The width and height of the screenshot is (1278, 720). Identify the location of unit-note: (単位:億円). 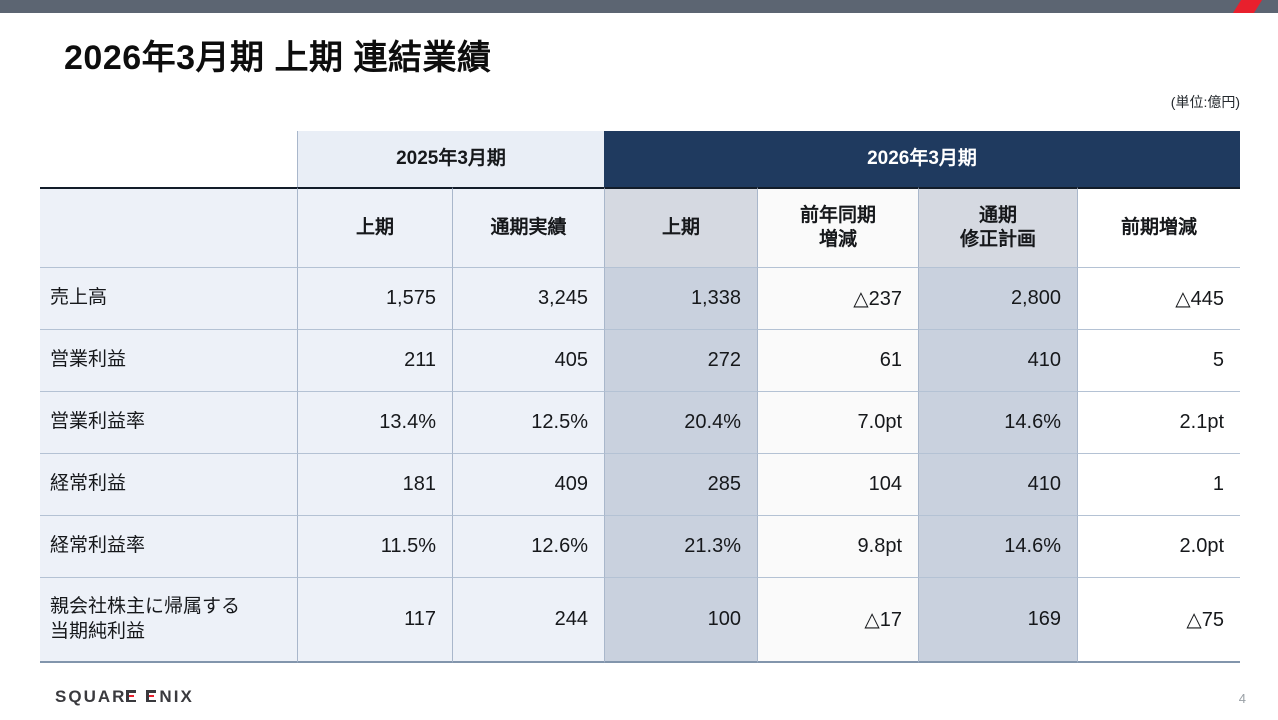
(1205, 102).